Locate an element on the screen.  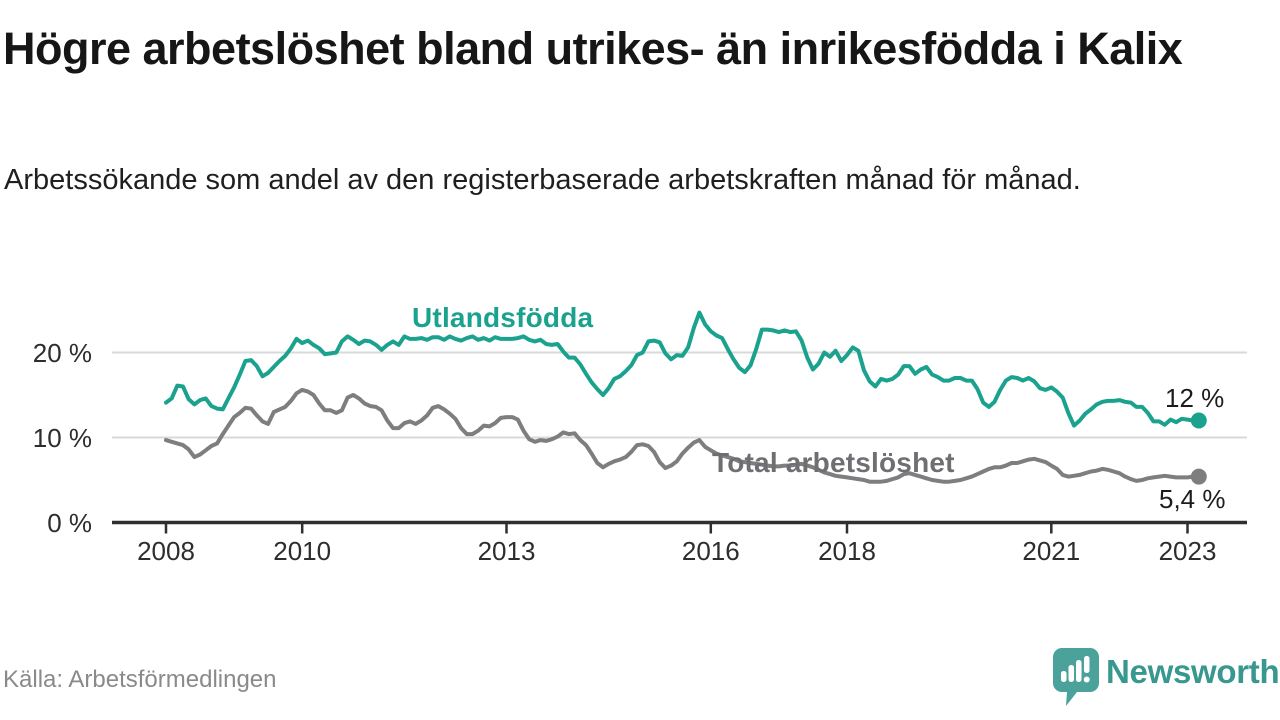
series-line-utlandsfodda is located at coordinates (682, 369).